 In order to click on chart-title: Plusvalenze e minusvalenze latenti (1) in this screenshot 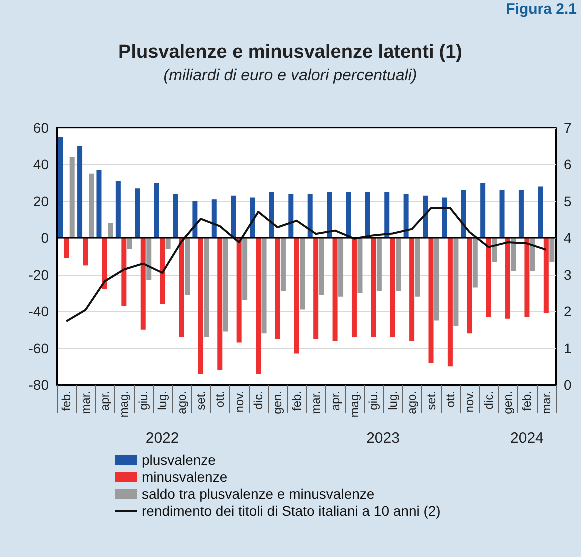, I will do `click(290, 52)`.